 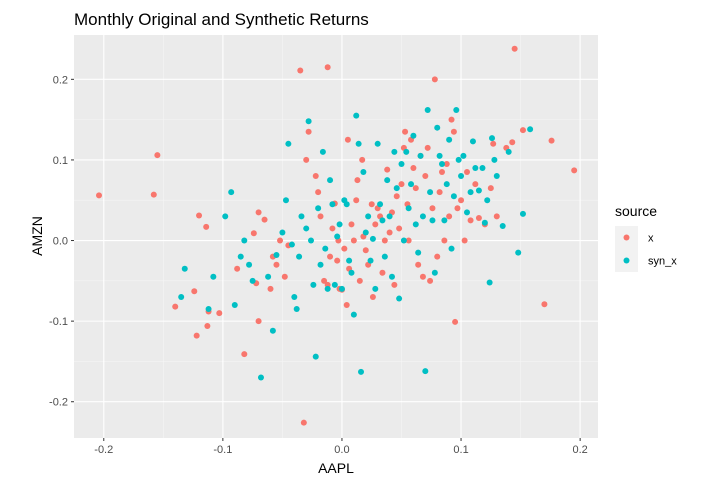 I want to click on x-tick-label: -0.2, so click(x=103, y=450).